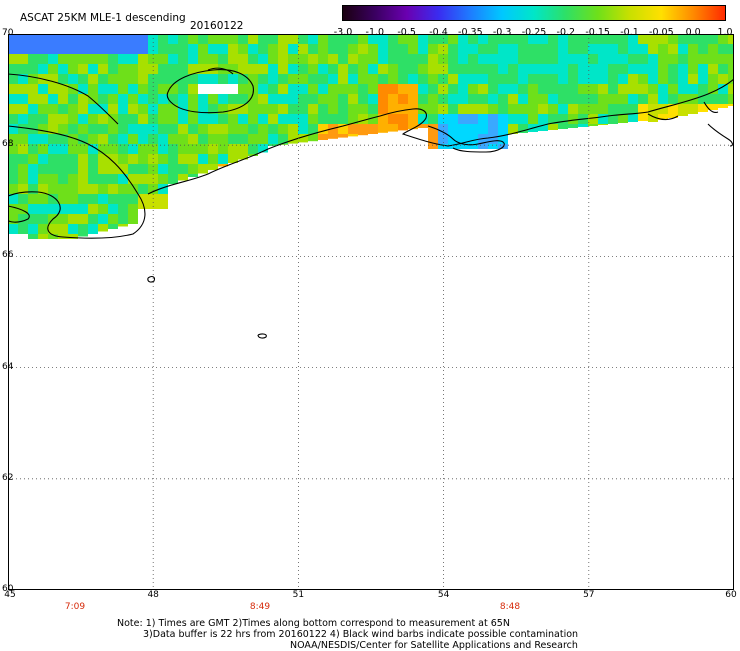  I want to click on longitude-label: 51, so click(298, 595).